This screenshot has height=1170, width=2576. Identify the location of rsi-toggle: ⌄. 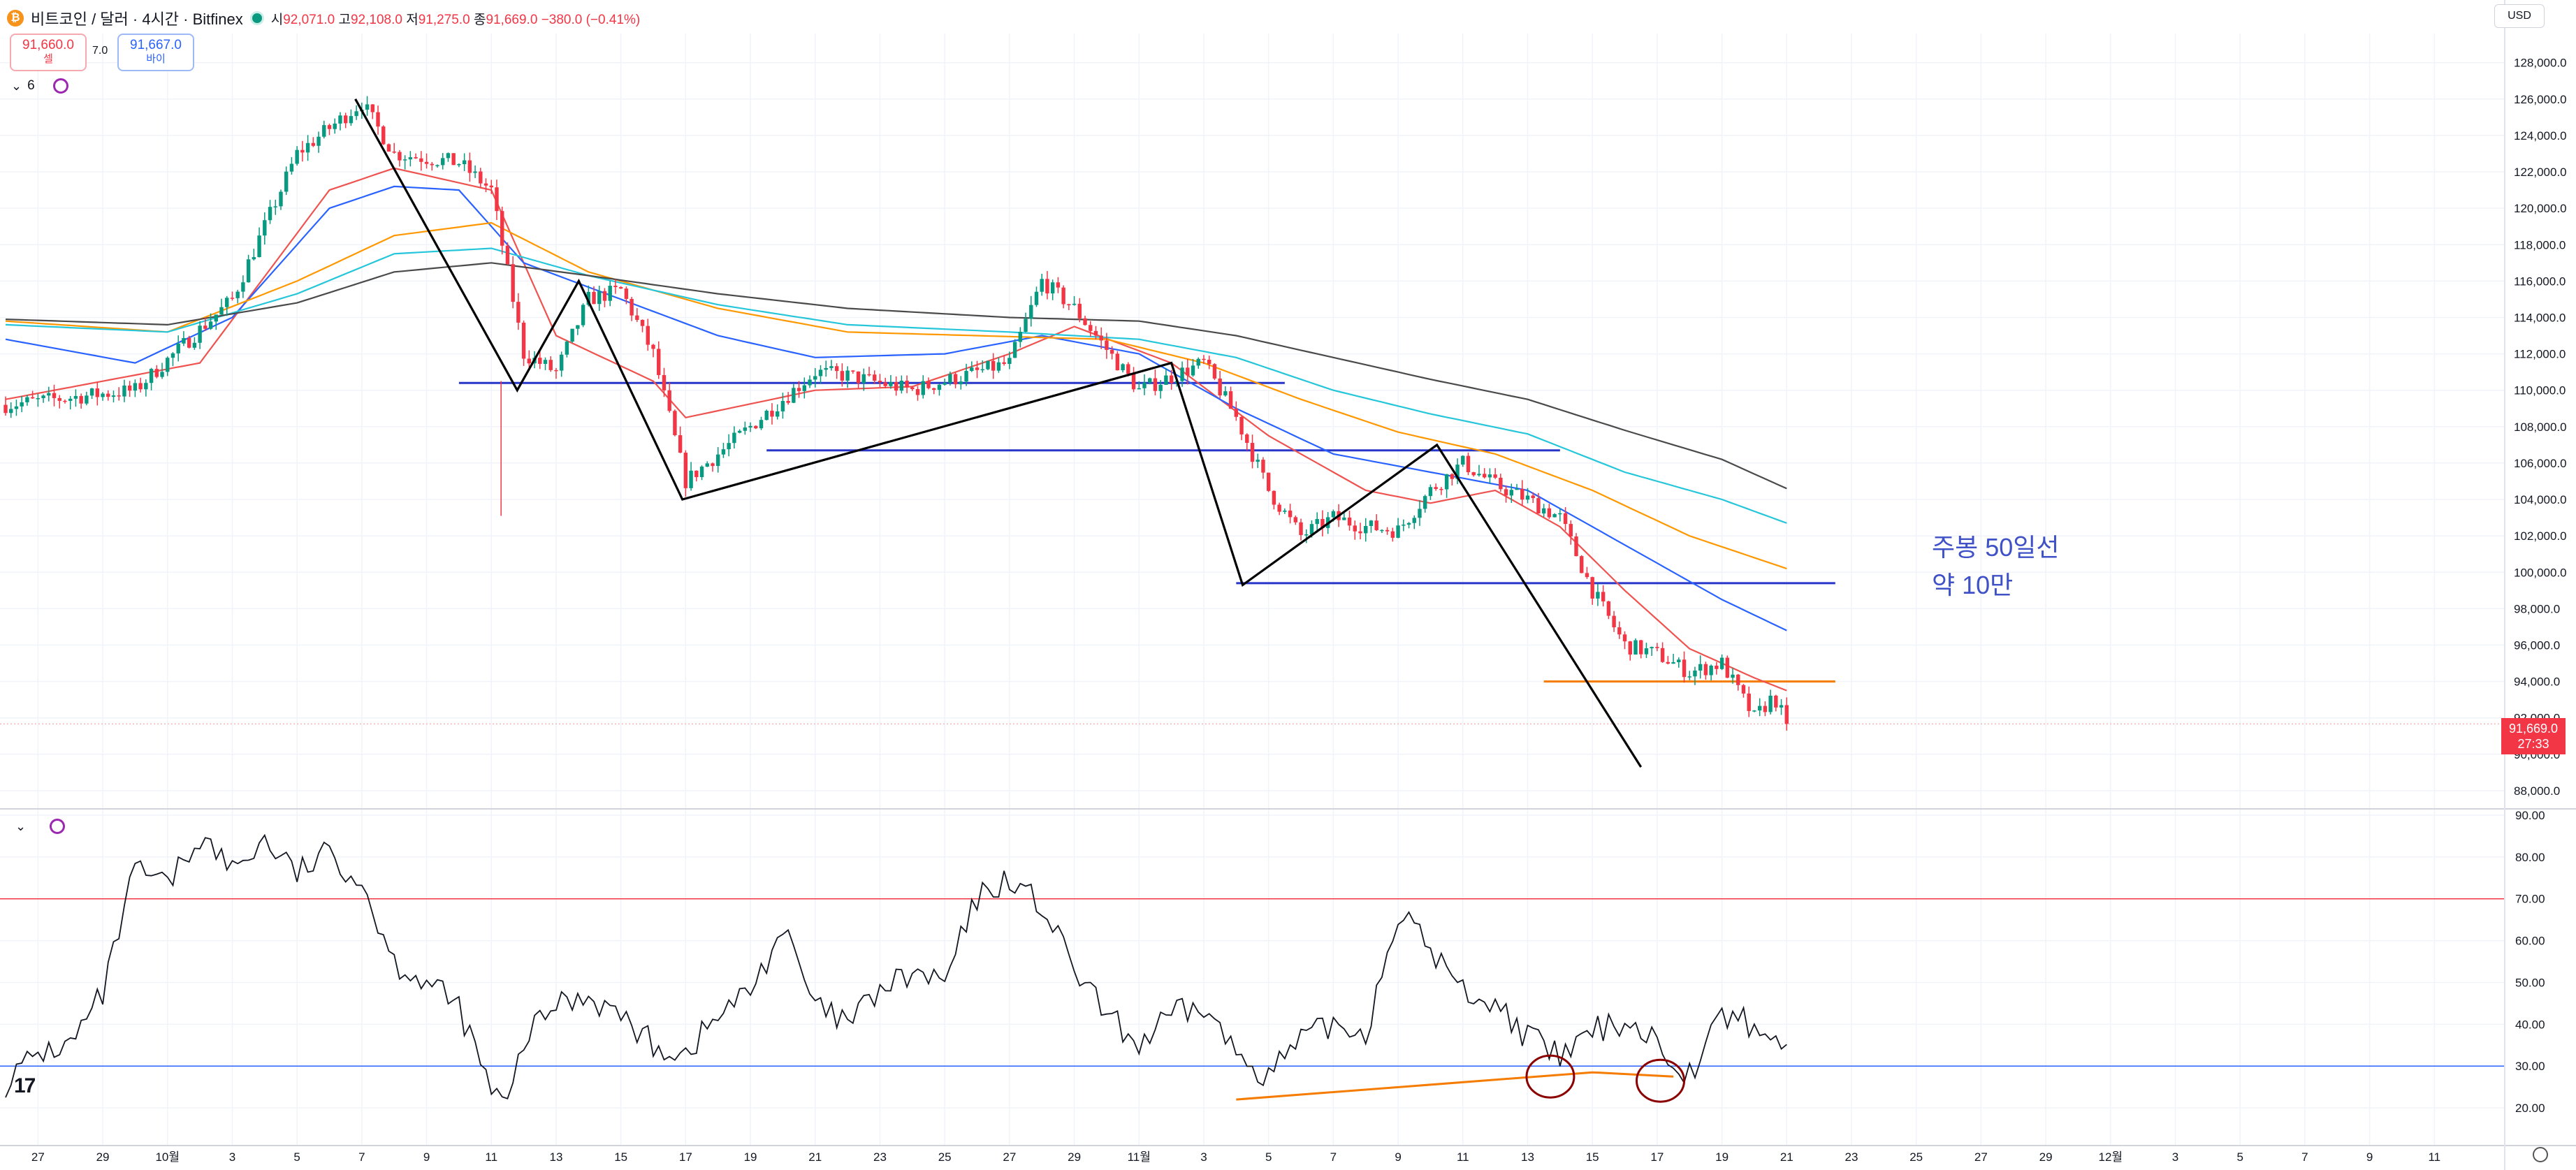
(40, 826).